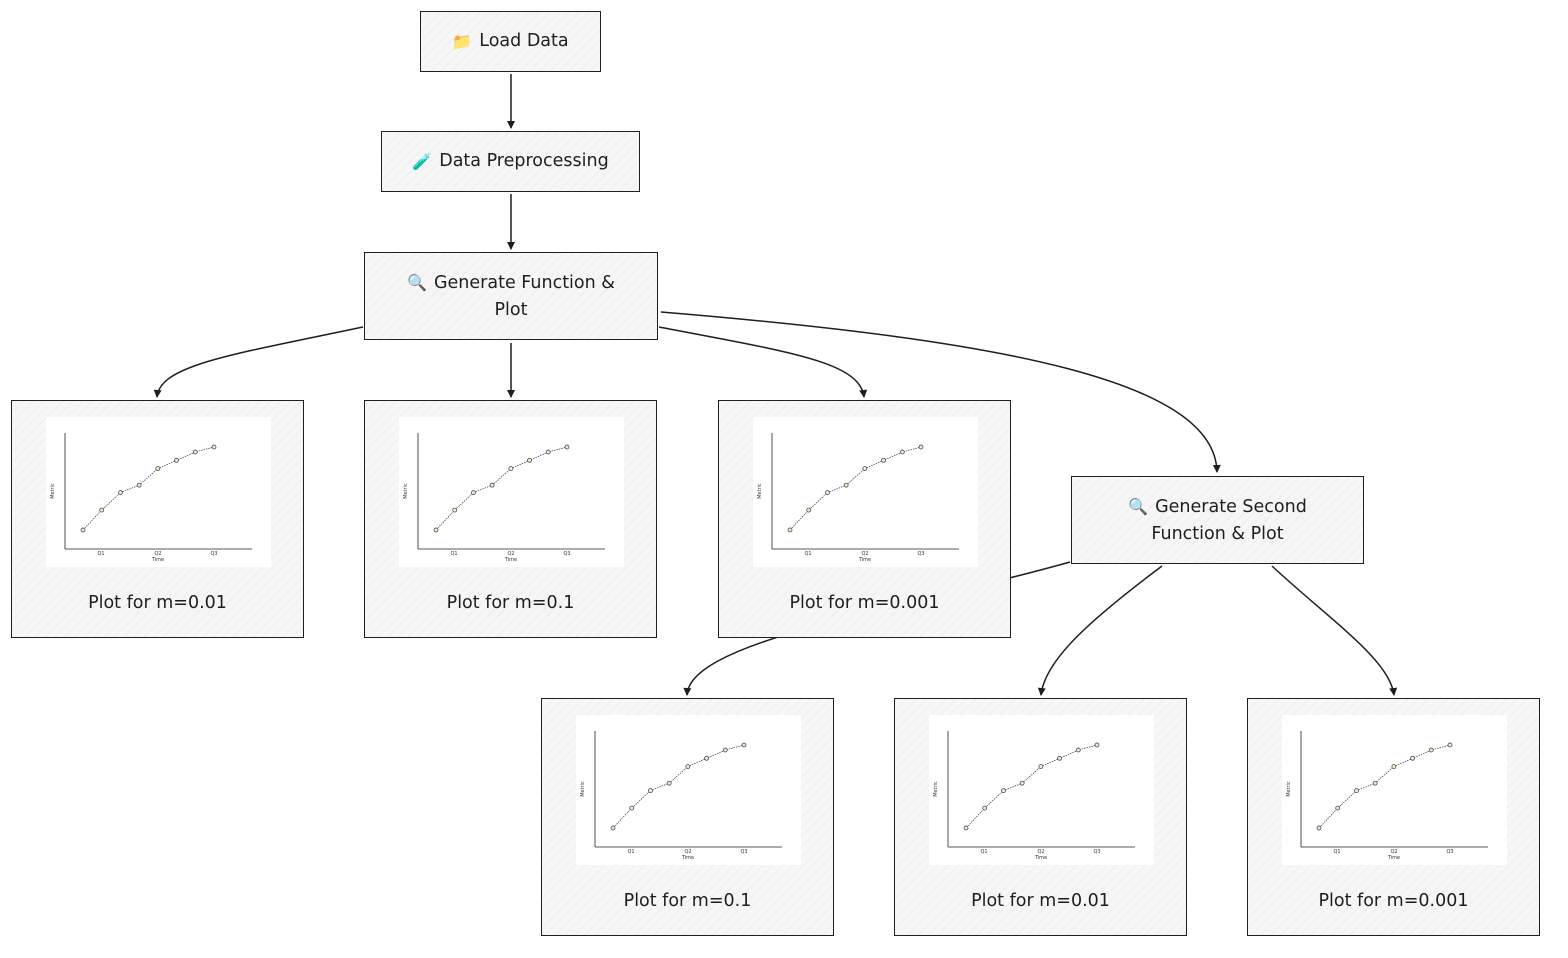 The height and width of the screenshot is (958, 1568). What do you see at coordinates (524, 161) in the screenshot?
I see `data-preprocessing-label: Data Preprocessing` at bounding box center [524, 161].